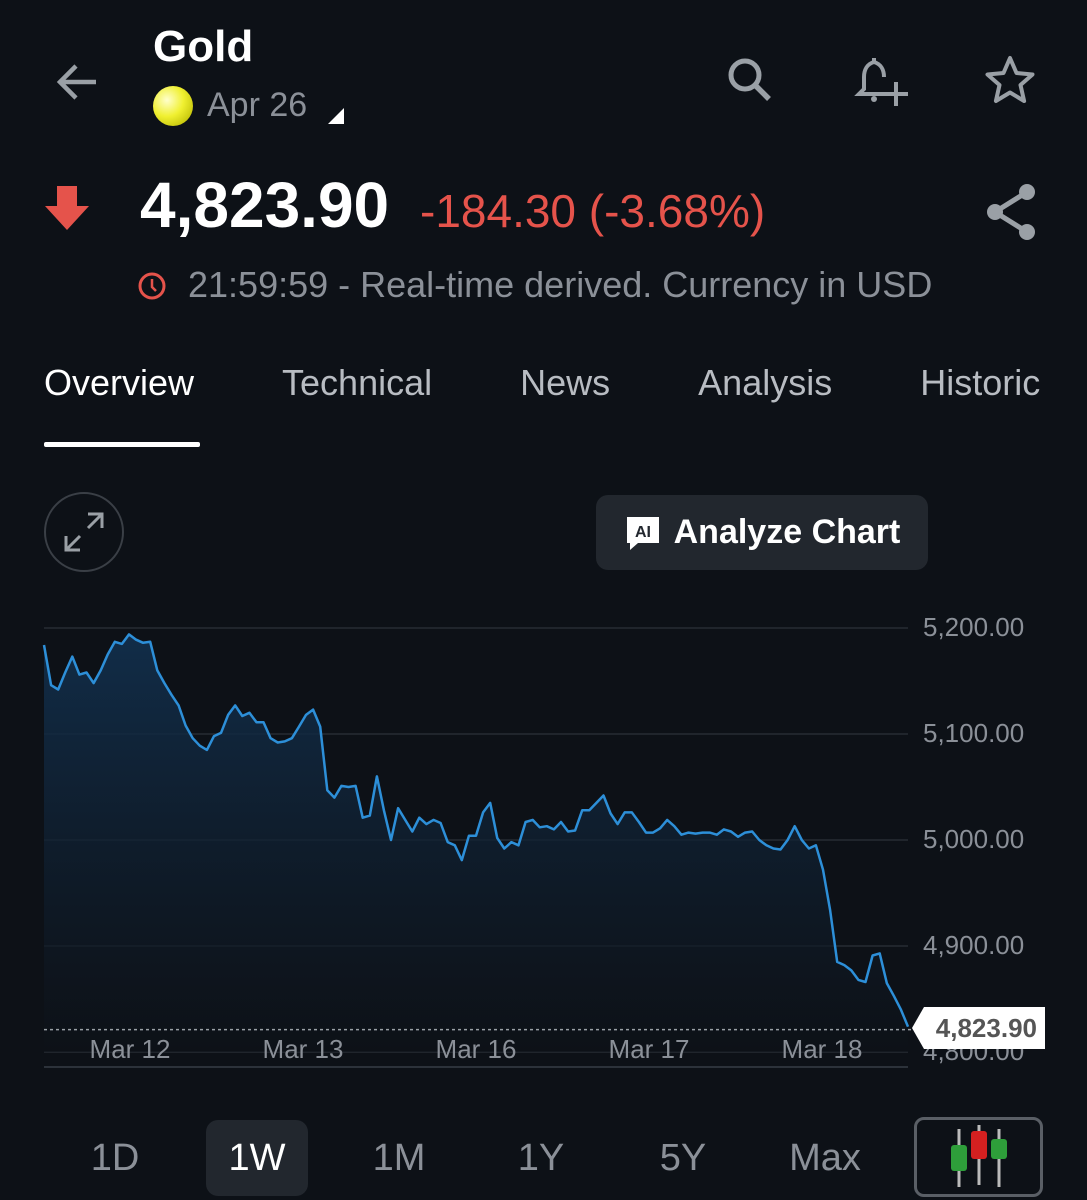 Image resolution: width=1087 pixels, height=1200 pixels. Describe the element at coordinates (399, 1157) in the screenshot. I see `range-1m: 1M` at that location.